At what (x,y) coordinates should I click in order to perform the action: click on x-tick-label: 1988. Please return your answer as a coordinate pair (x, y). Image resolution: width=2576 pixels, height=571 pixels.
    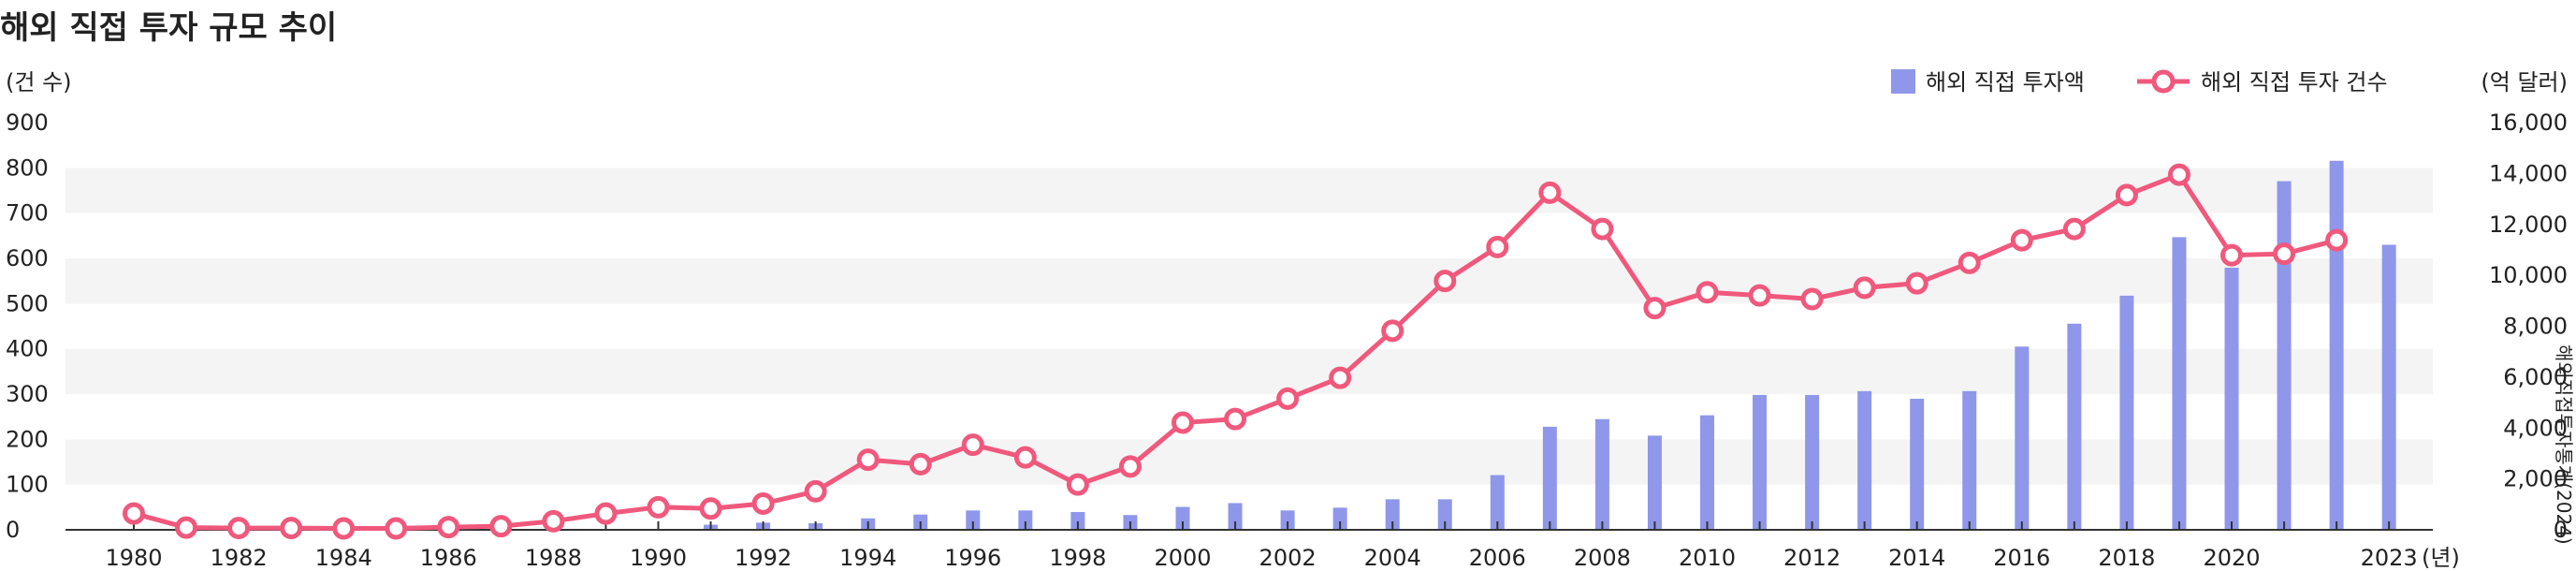
    Looking at the image, I should click on (553, 558).